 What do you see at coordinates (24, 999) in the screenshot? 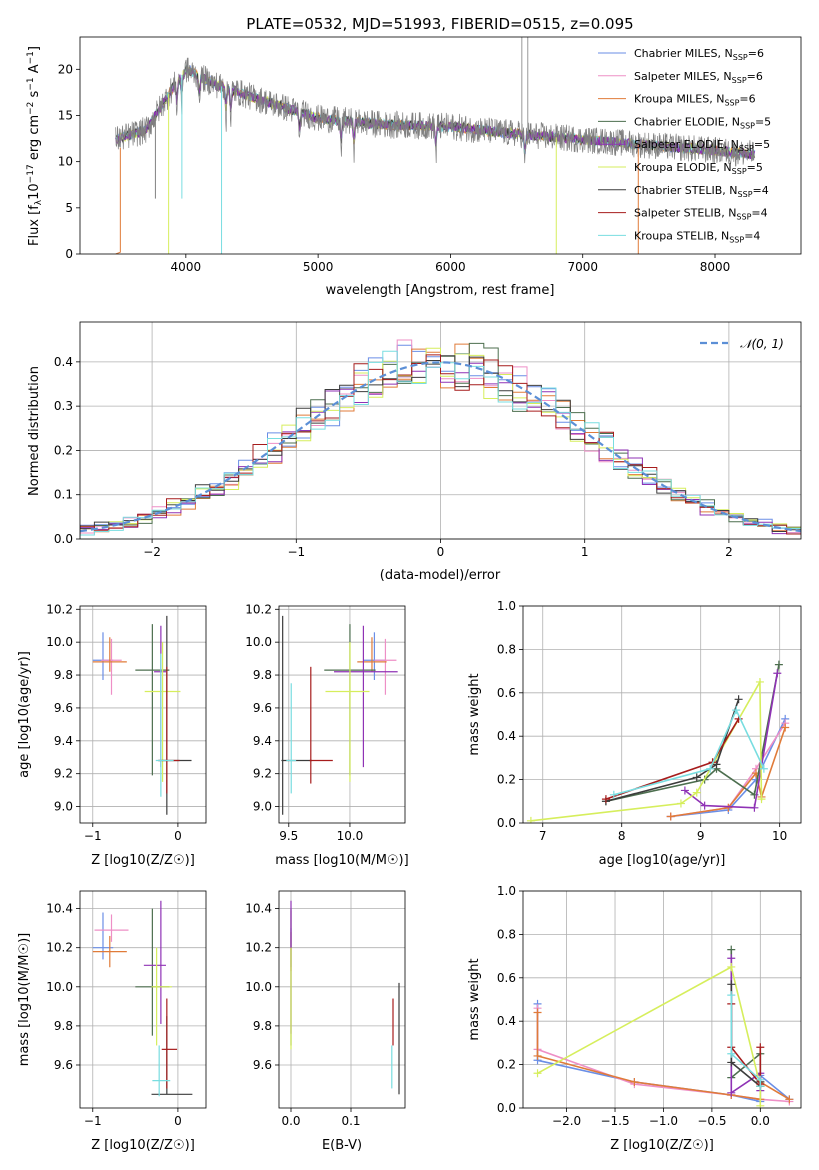
I see `mass_vs_Z-y-axis-label: mass [log10(M/M☉)]` at bounding box center [24, 999].